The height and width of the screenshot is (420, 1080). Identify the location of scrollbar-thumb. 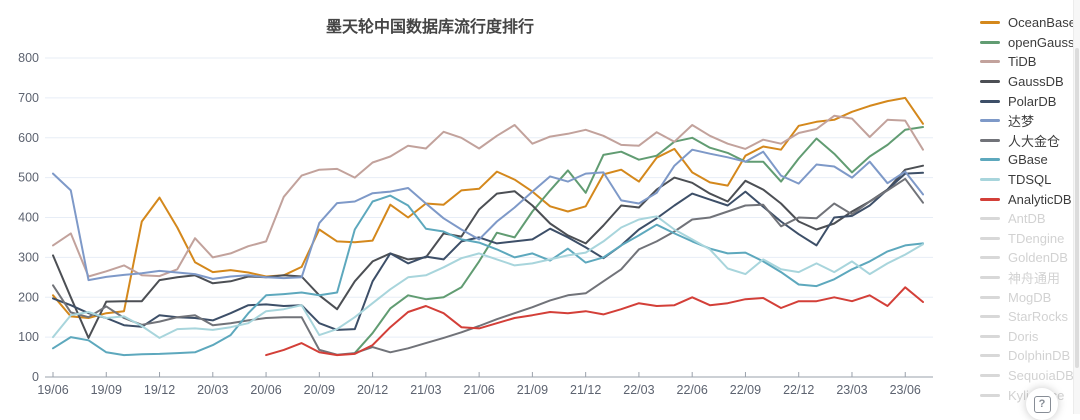
(1077, 208).